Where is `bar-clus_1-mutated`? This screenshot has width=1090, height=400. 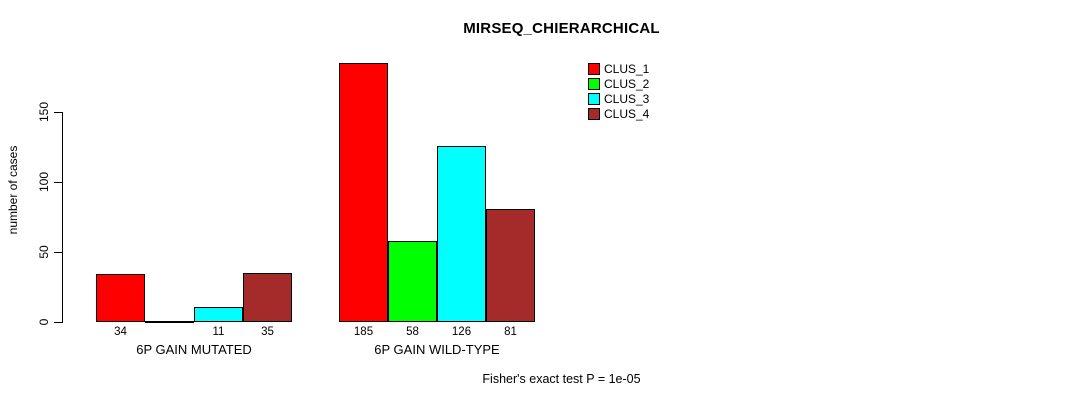 bar-clus_1-mutated is located at coordinates (120, 298).